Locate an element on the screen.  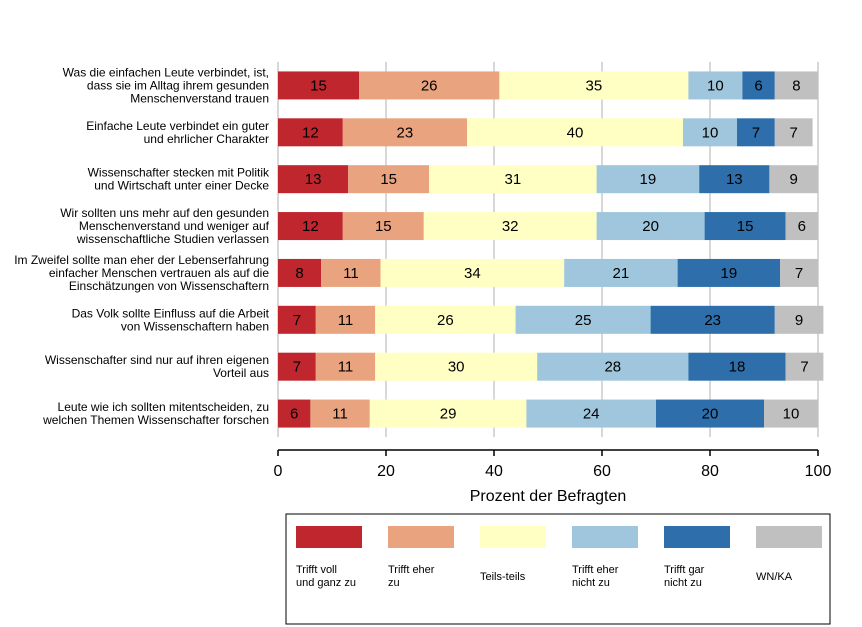
bar-value-label-3-2: 32 is located at coordinates (510, 226).